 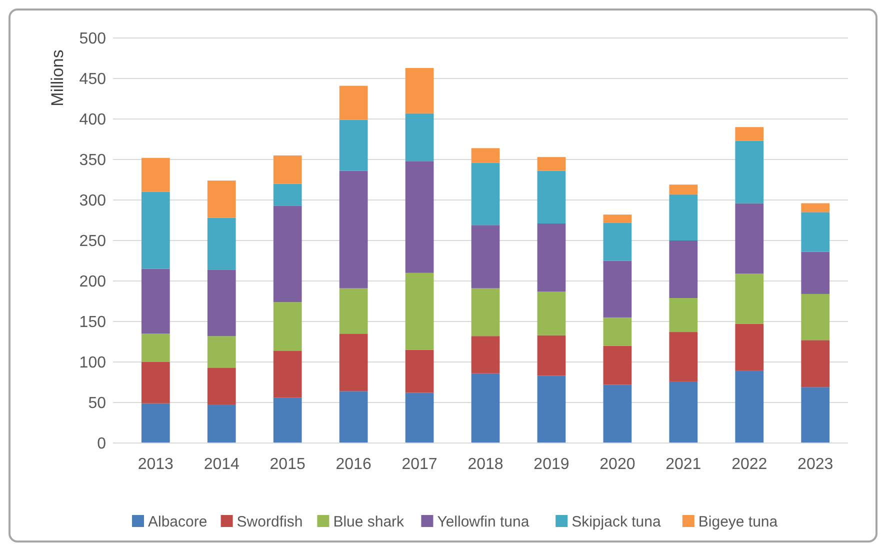 I want to click on x-tick-label: 2016, so click(x=354, y=464).